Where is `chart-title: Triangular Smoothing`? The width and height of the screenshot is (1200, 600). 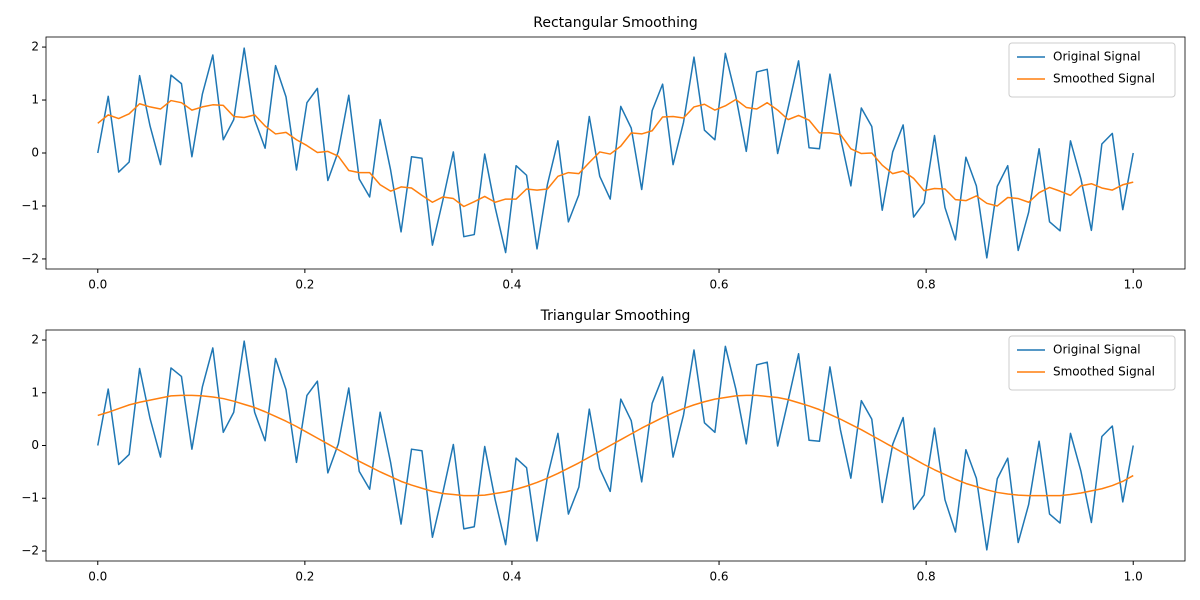
chart-title: Triangular Smoothing is located at coordinates (615, 316).